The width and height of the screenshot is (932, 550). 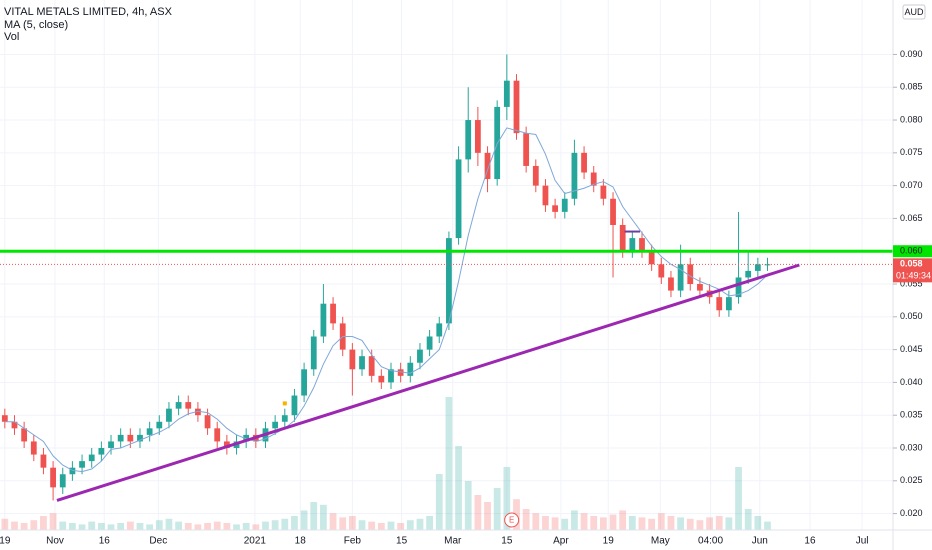 I want to click on ma-legend: MA (5, close), so click(x=36, y=25).